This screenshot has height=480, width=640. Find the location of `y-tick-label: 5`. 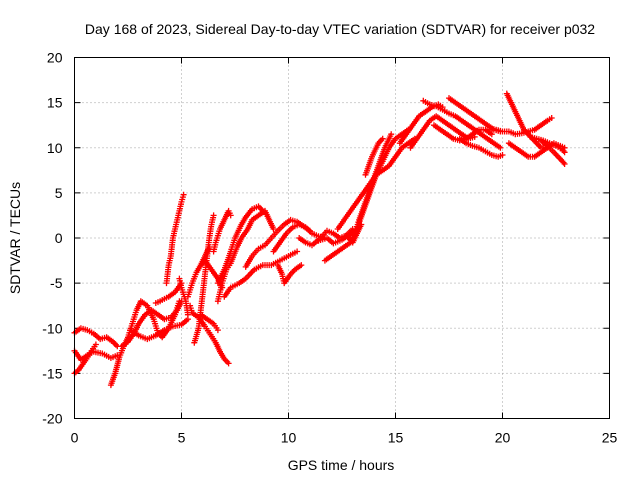

y-tick-label: 5 is located at coordinates (59, 193).